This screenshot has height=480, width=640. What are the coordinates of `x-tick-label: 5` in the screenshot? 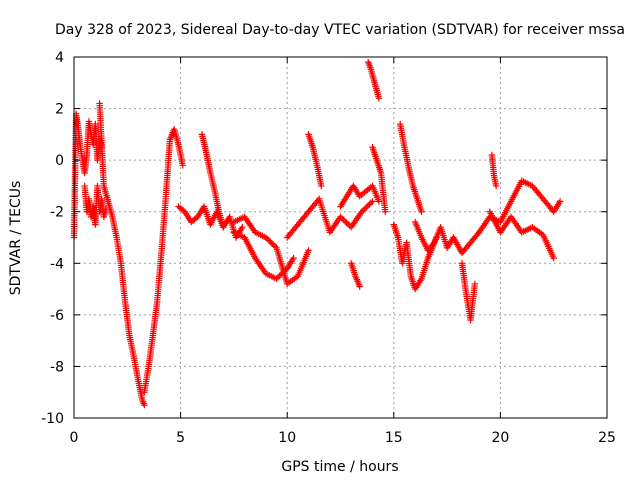 It's located at (180, 438).